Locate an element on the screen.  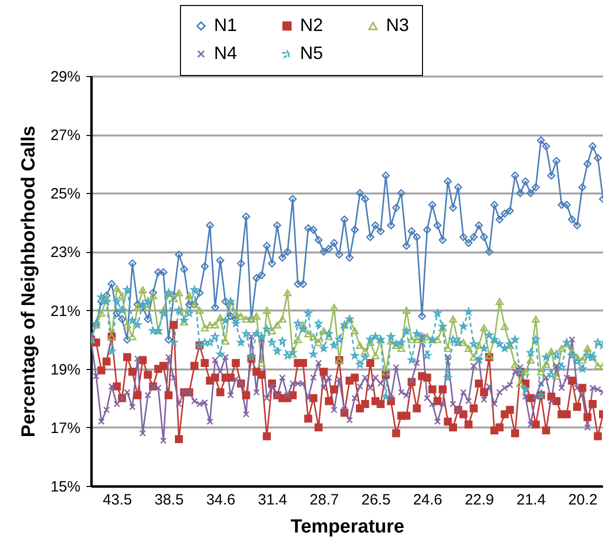
y-tick-label: 25% is located at coordinates (65, 194).